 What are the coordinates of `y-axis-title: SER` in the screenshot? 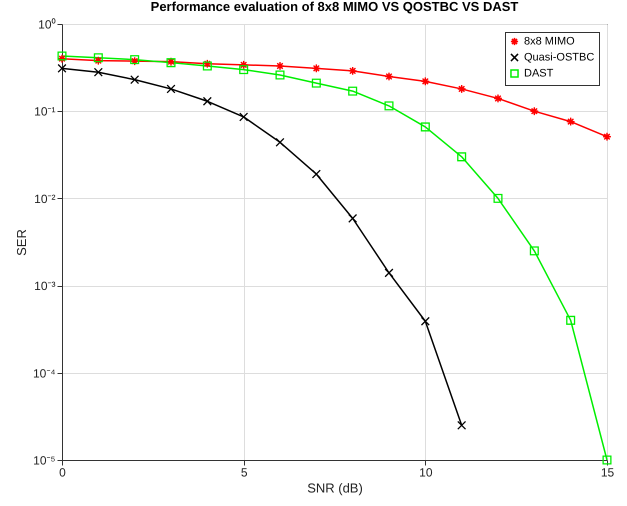 It's located at (21, 242).